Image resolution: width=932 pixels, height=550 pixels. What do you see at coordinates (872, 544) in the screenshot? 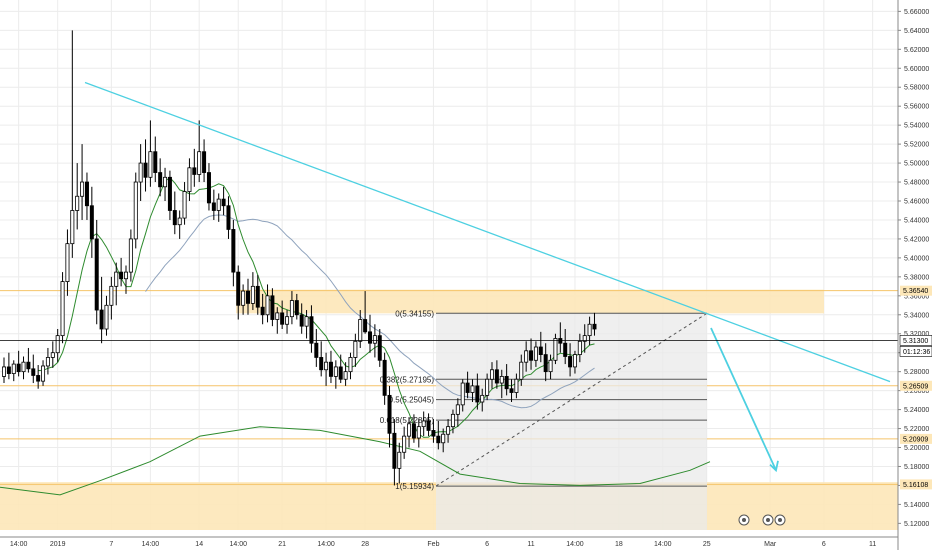
I see `time-tick-label: 11` at bounding box center [872, 544].